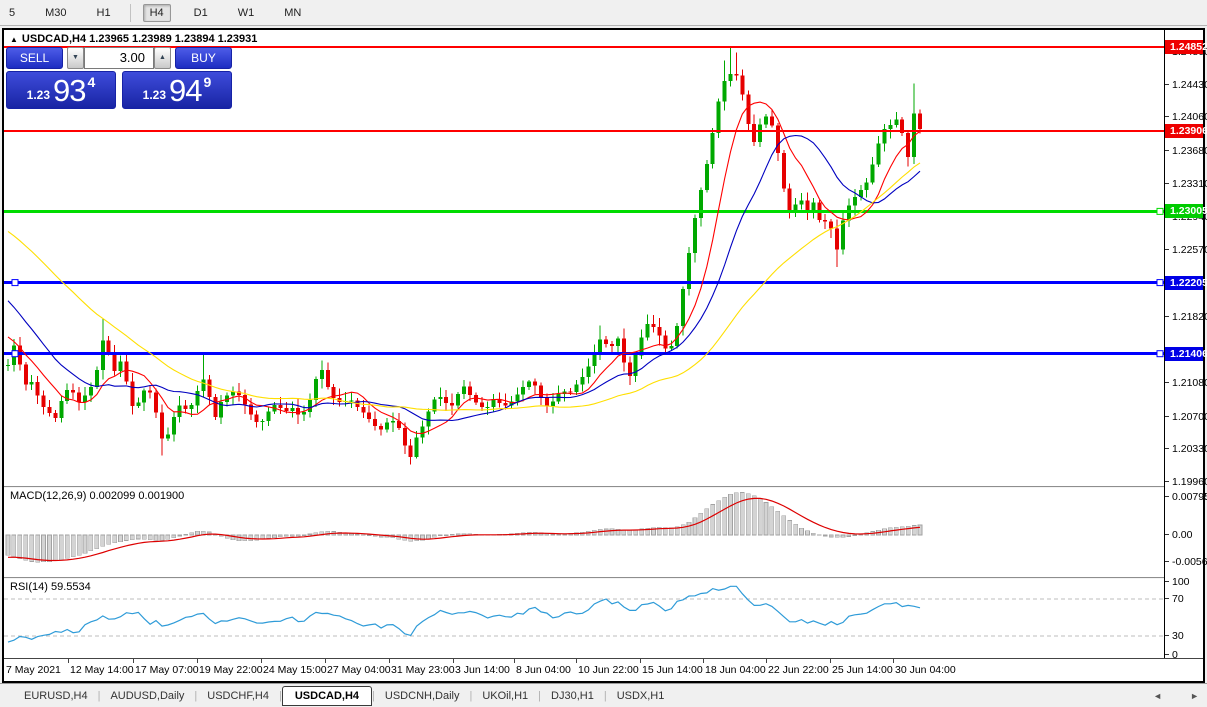 Image resolution: width=1207 pixels, height=707 pixels. Describe the element at coordinates (295, 670) in the screenshot. I see `time-axis-label: 24 May 15:00` at that location.